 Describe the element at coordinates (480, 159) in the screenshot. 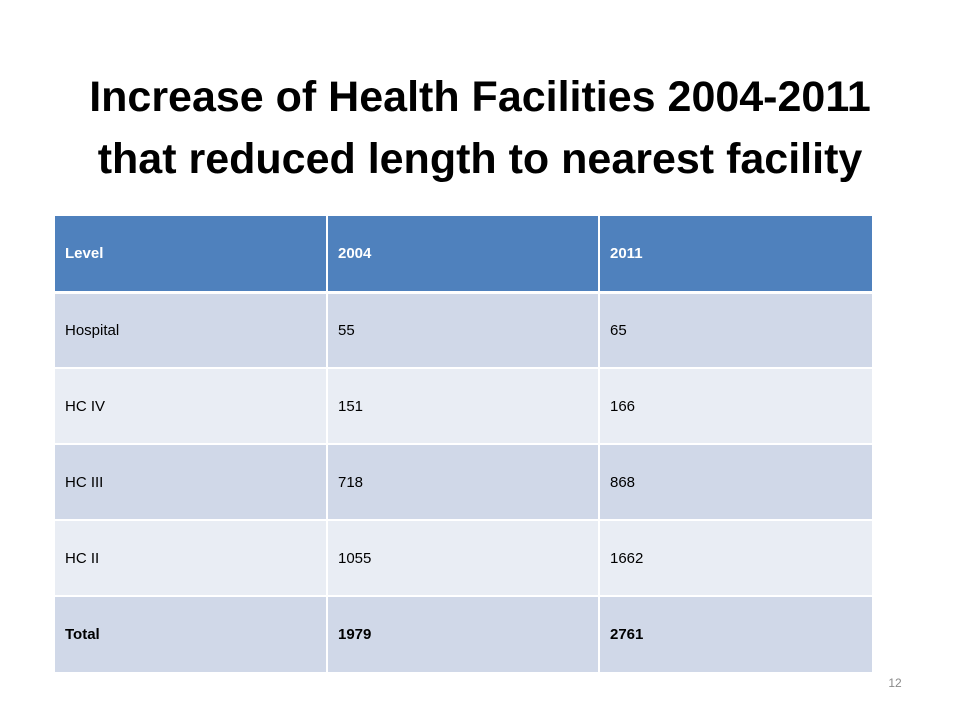

I see `slide-title-line-2: that reduced length to nearest facility` at that location.